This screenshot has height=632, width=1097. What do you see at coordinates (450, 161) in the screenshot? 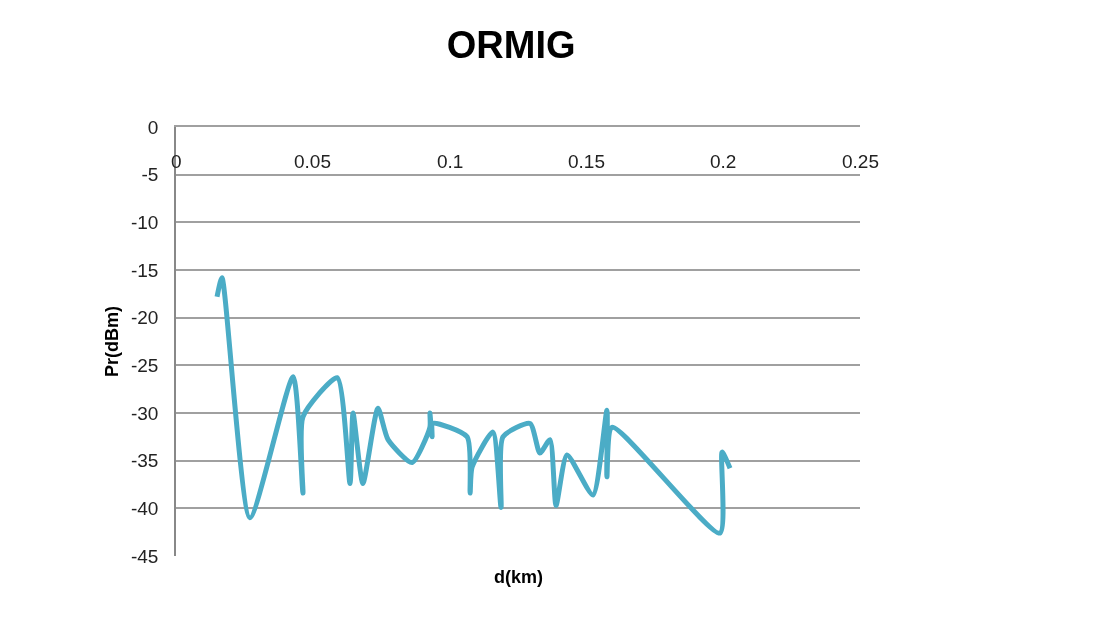
I see `x-tick-label: 0.1` at bounding box center [450, 161].